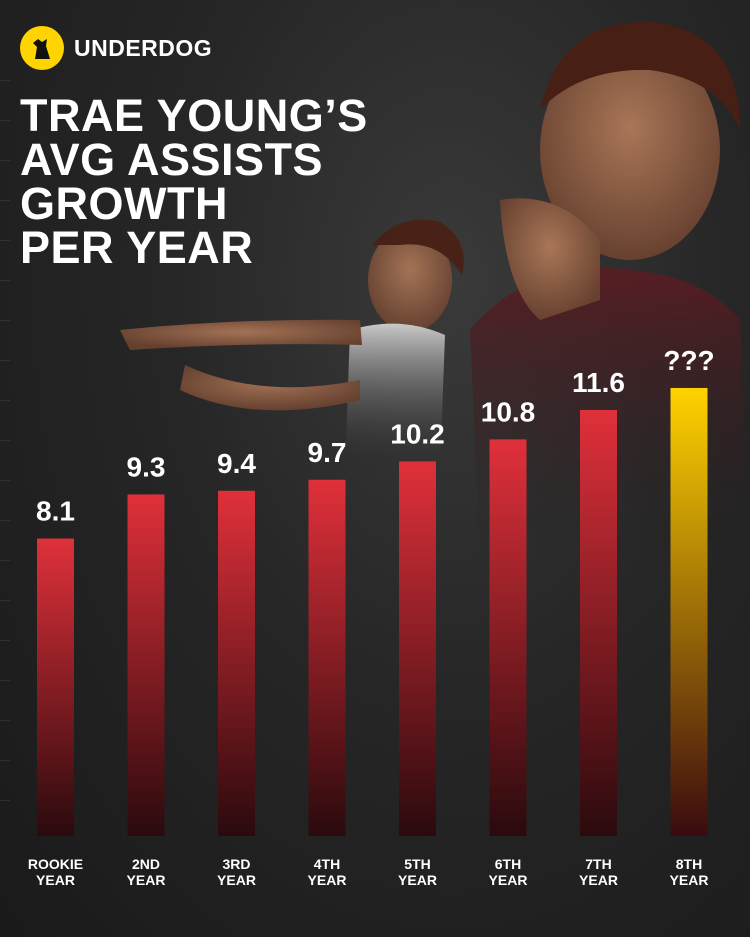 The width and height of the screenshot is (750, 937). Describe the element at coordinates (417, 864) in the screenshot. I see `x-tick-label: 5TH` at that location.